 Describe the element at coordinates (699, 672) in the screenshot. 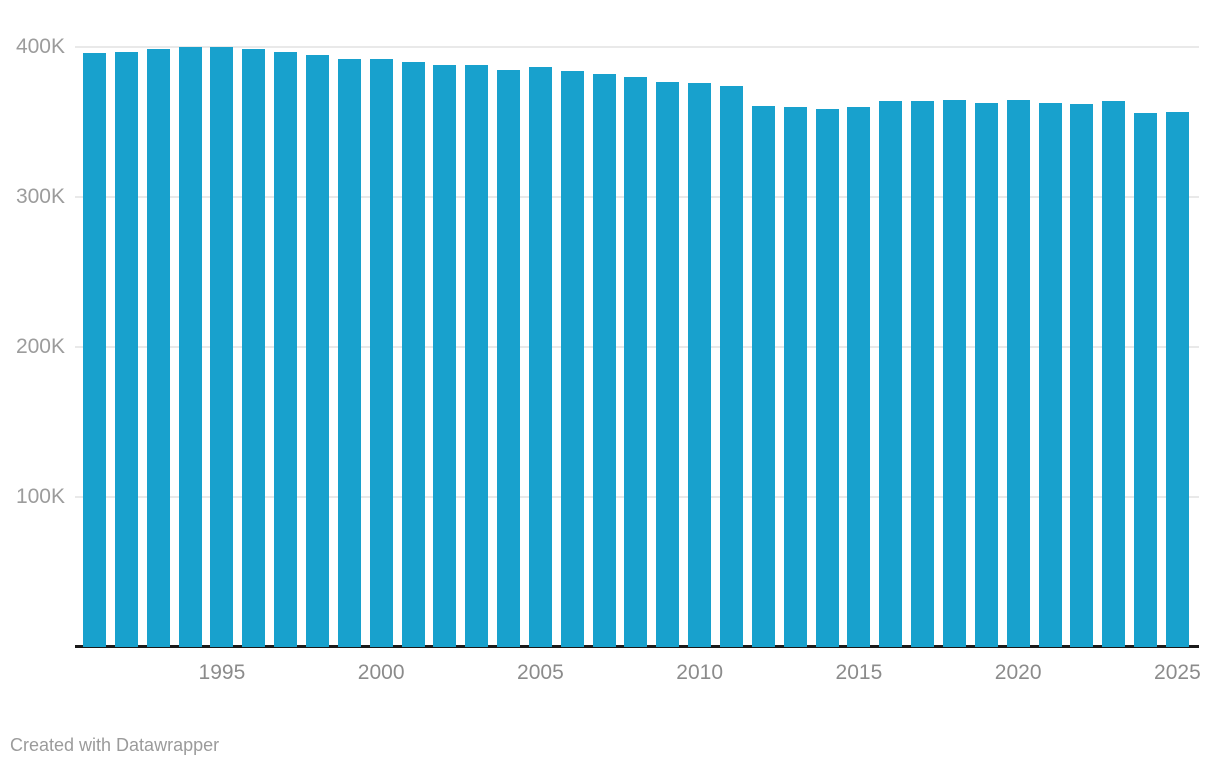

I see `x-axis-tick-label: 2010` at that location.